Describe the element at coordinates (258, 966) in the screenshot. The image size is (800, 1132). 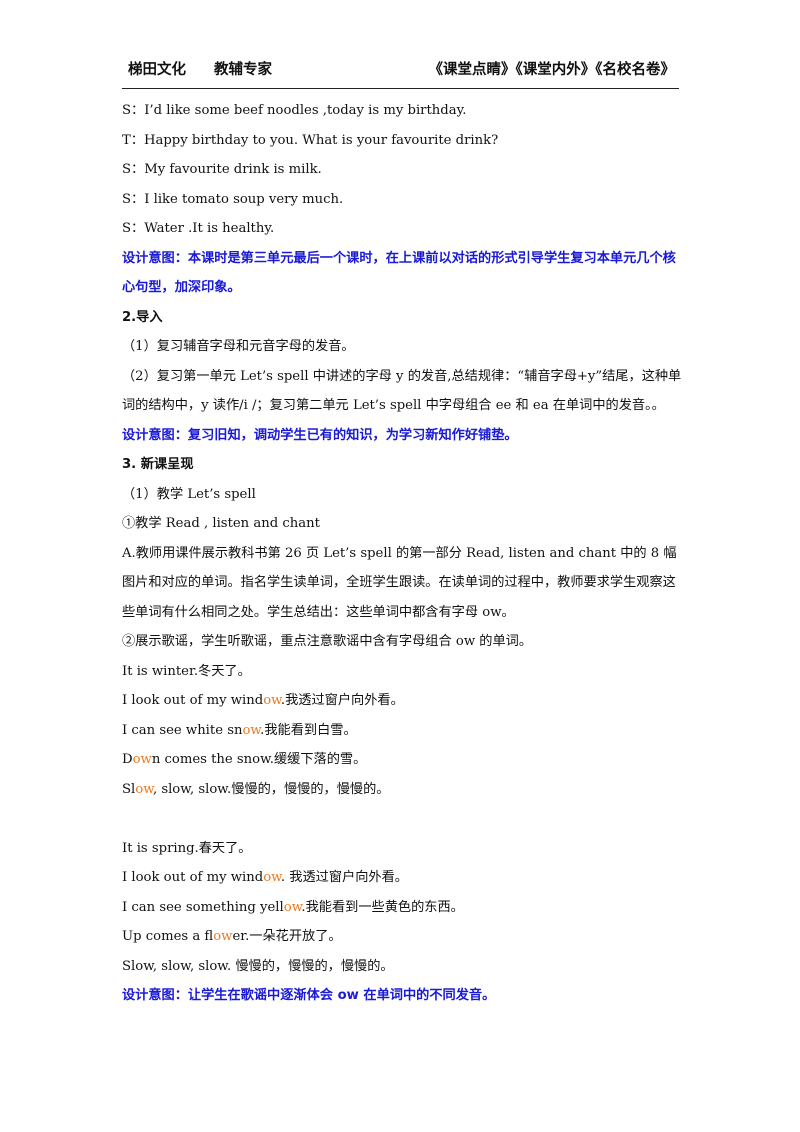
I see `chant-line: Slow, slow, slow. 慢慢的，慢慢的，慢慢的。` at that location.